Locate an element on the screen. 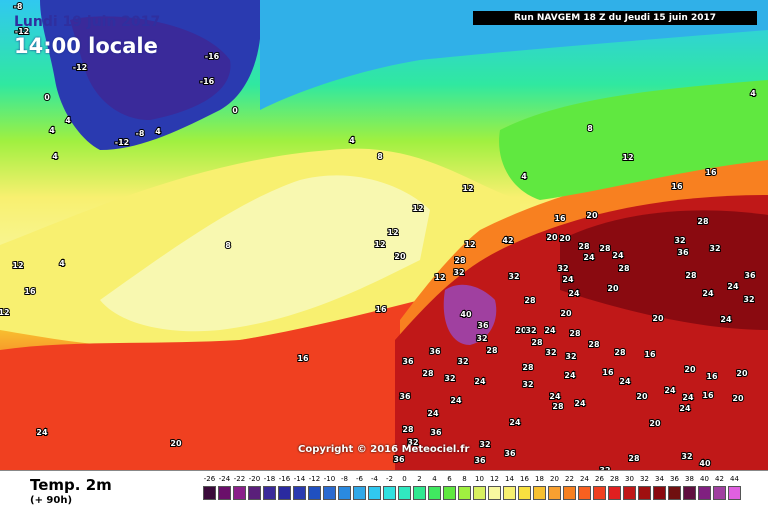  temperature-label: 0 is located at coordinates (47, 97).